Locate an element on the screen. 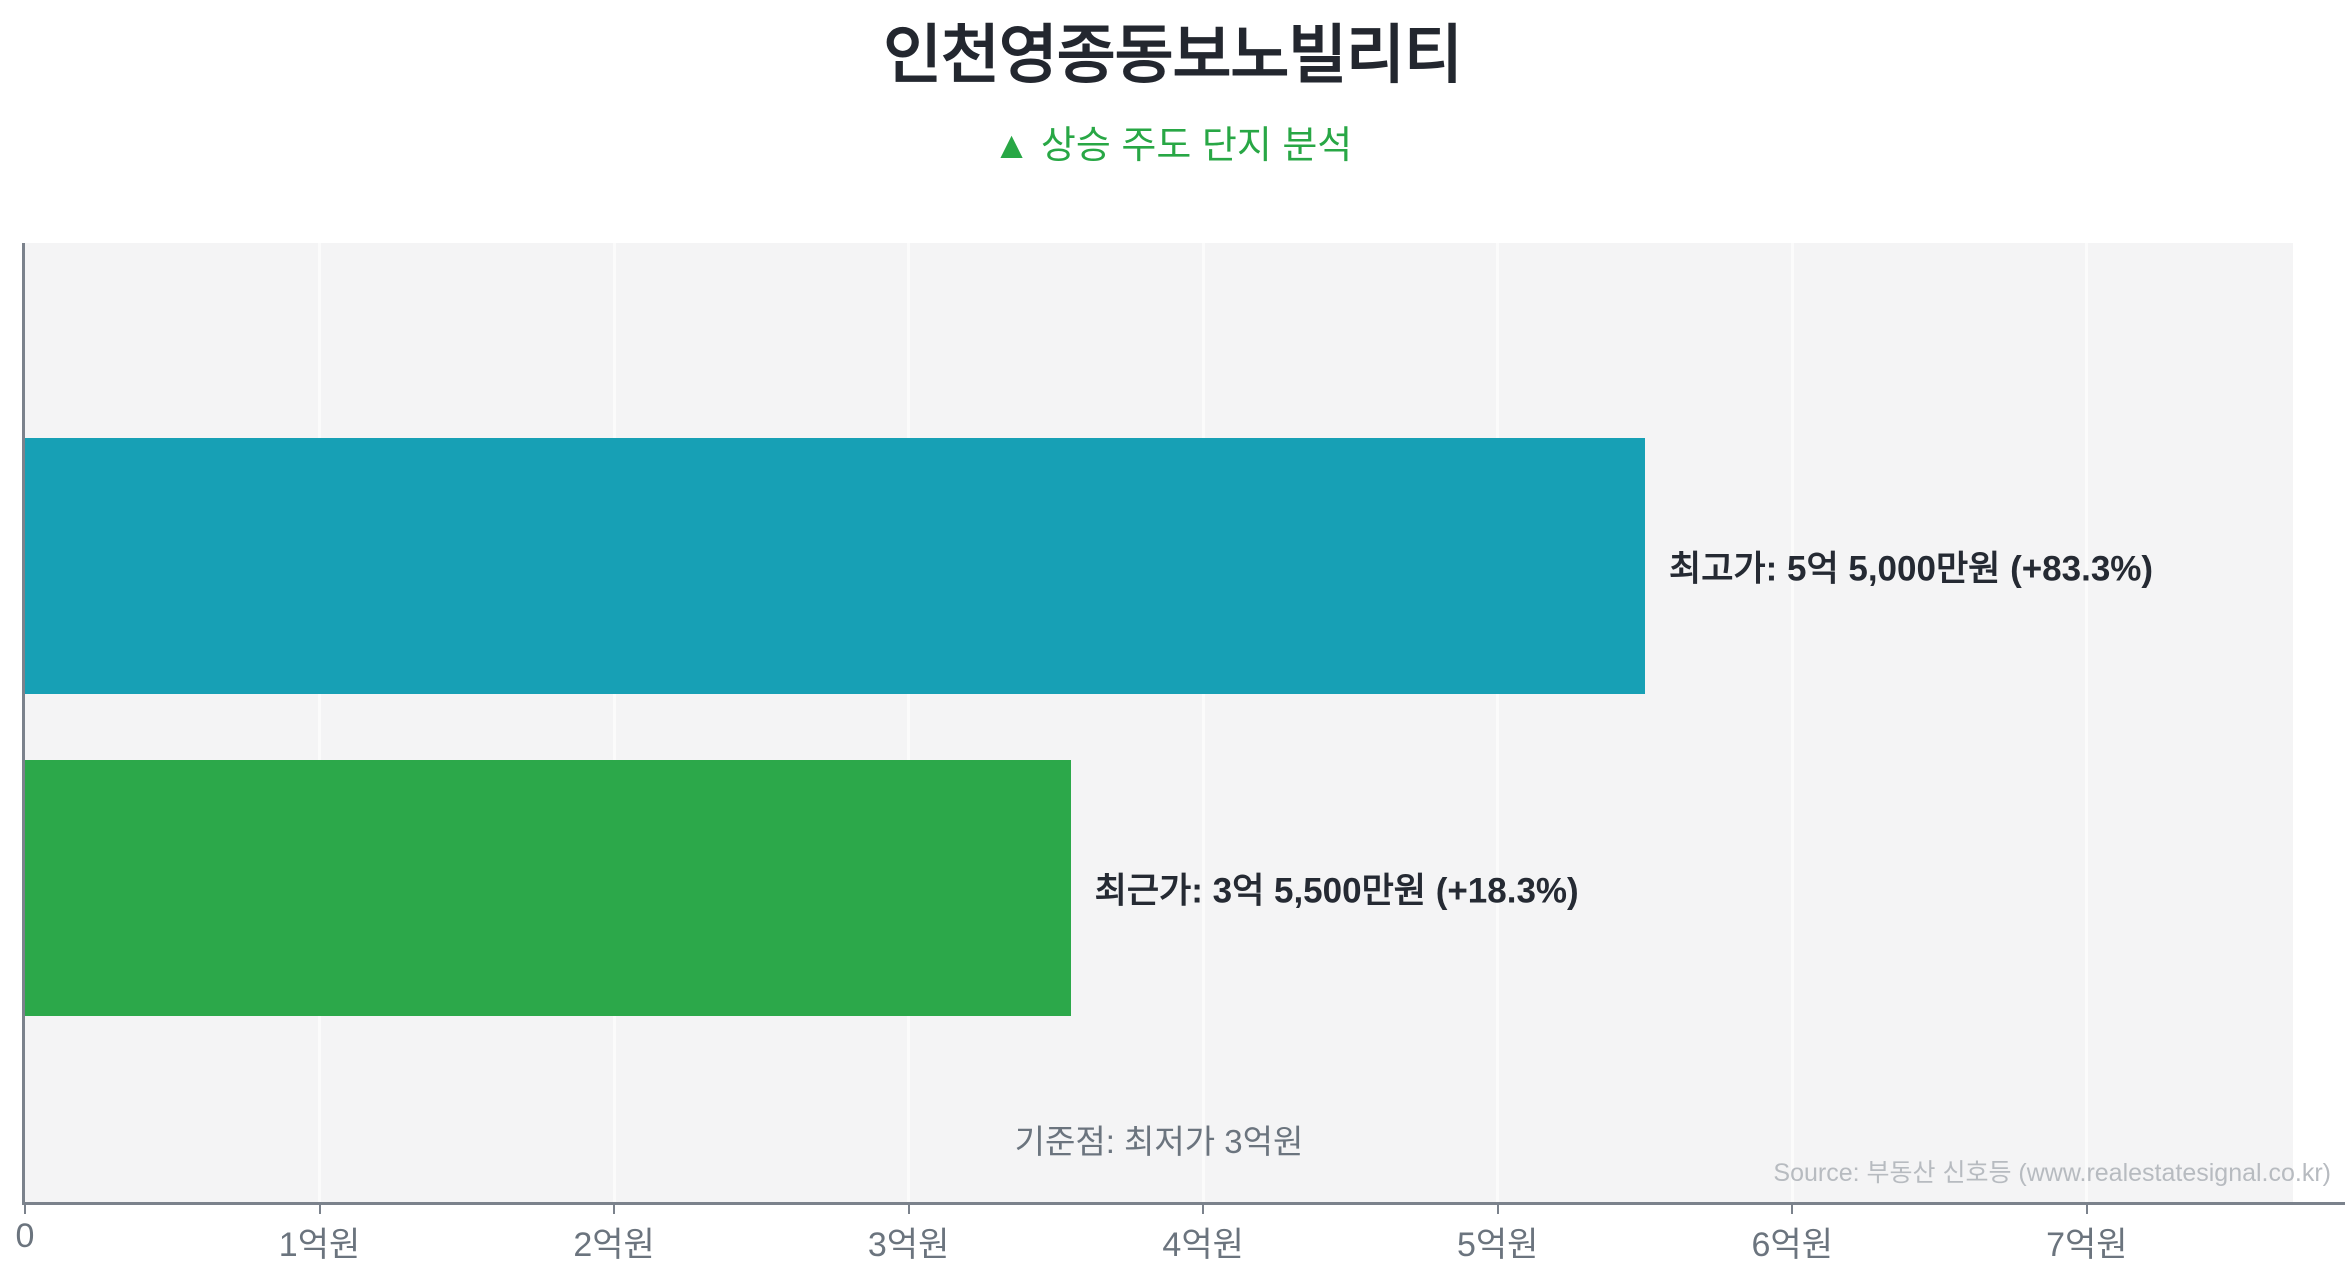 The image size is (2345, 1268). baseline-note: 기준점: 최저가 3억원 is located at coordinates (1159, 1141).